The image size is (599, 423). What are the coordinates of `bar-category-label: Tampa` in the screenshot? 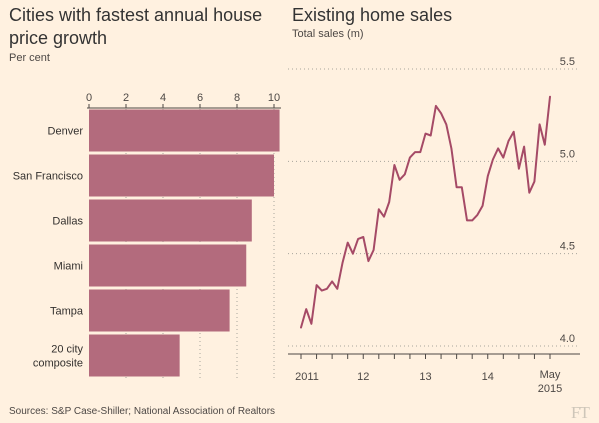 It's located at (67, 312).